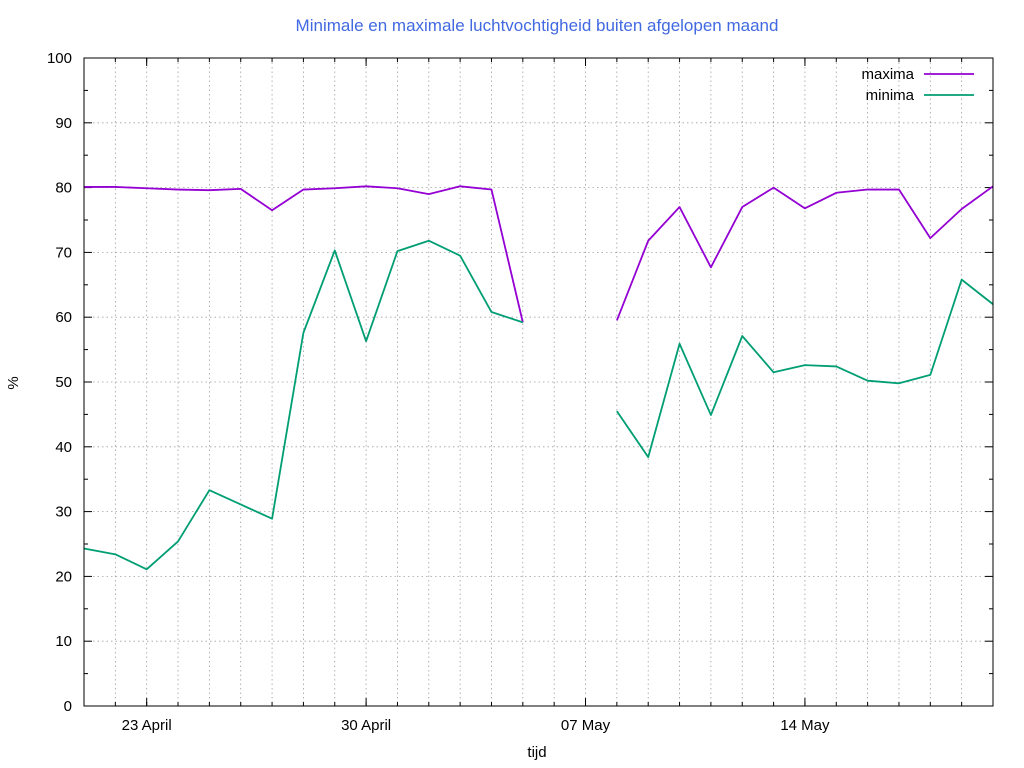 This screenshot has width=1024, height=768. I want to click on y-tick-label: 90, so click(63, 123).